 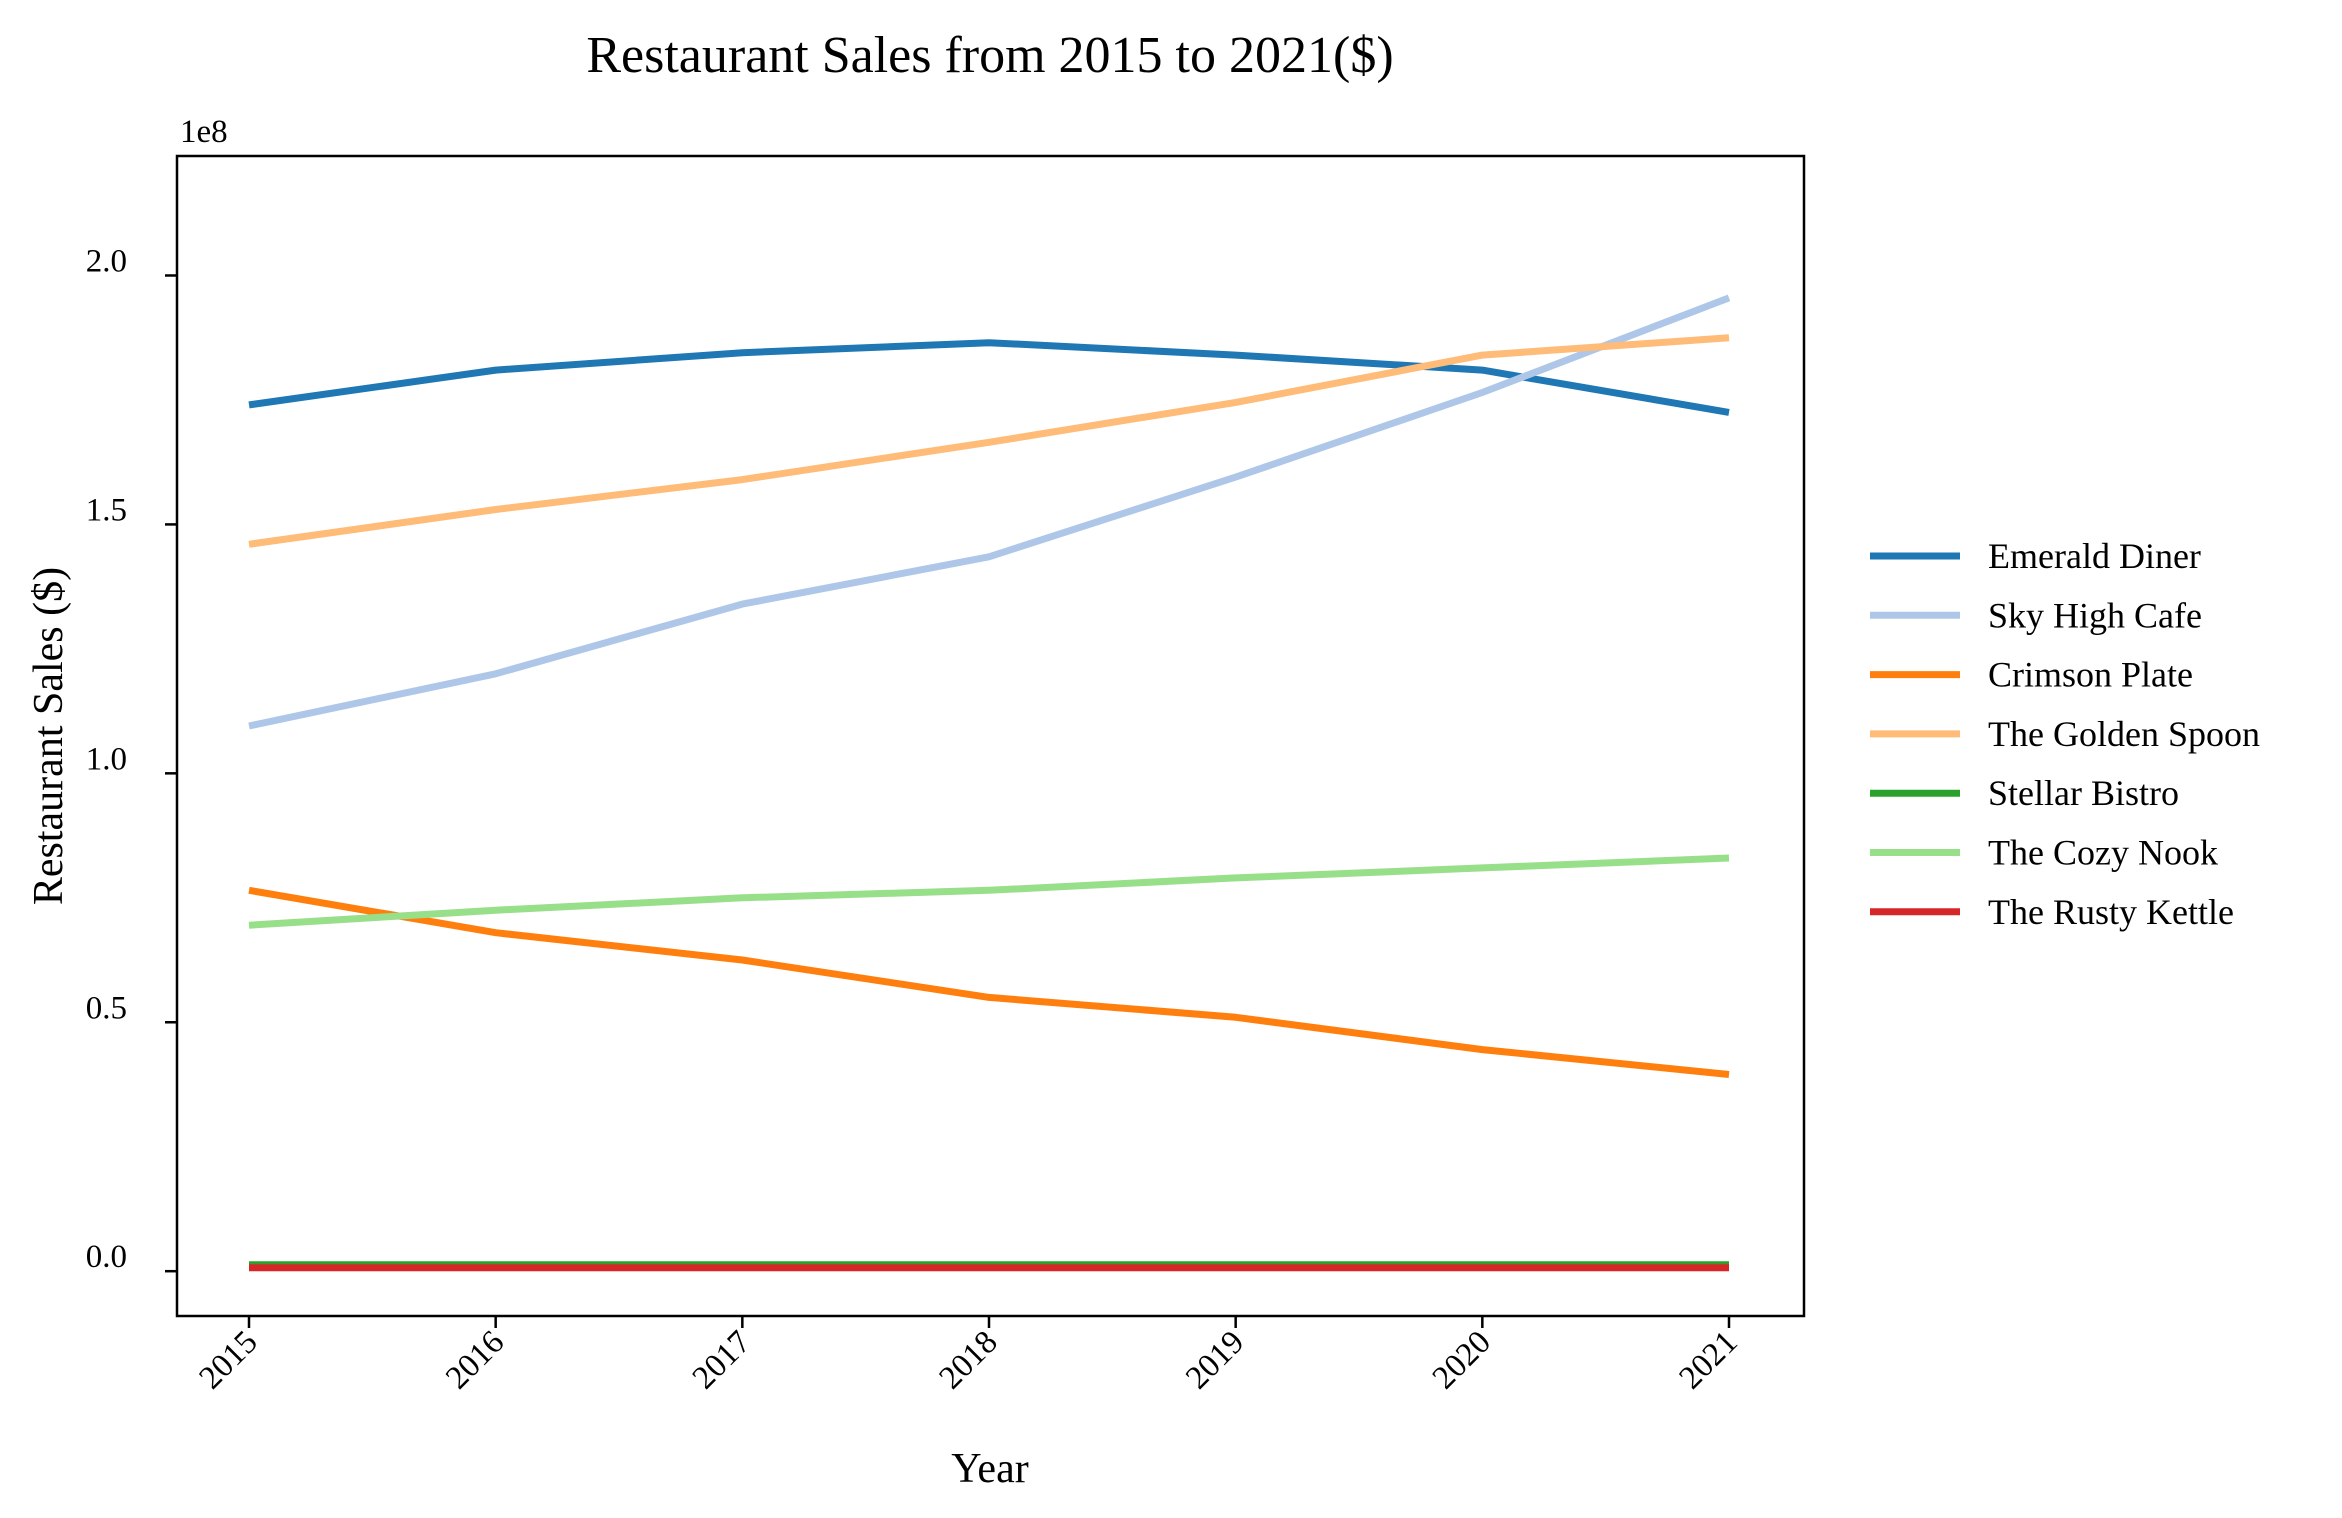 I want to click on x-axis: 2015 2016 2017 2018 2019 2020 2021, so click(x=969, y=1356).